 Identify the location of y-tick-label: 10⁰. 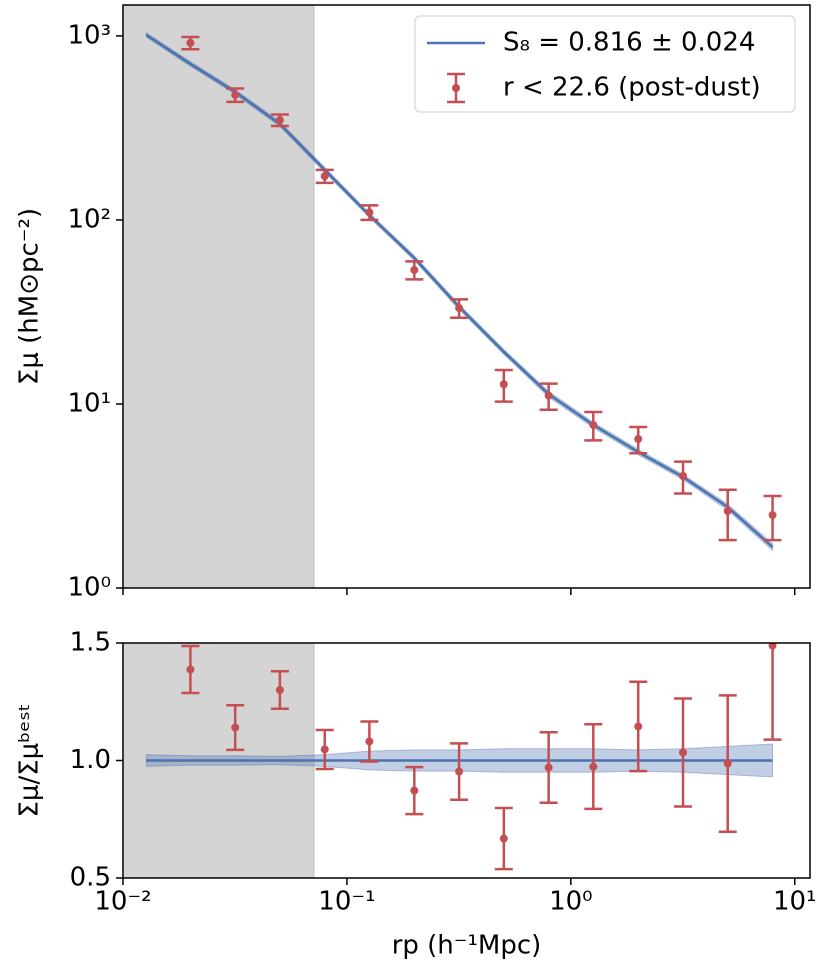
(89, 588).